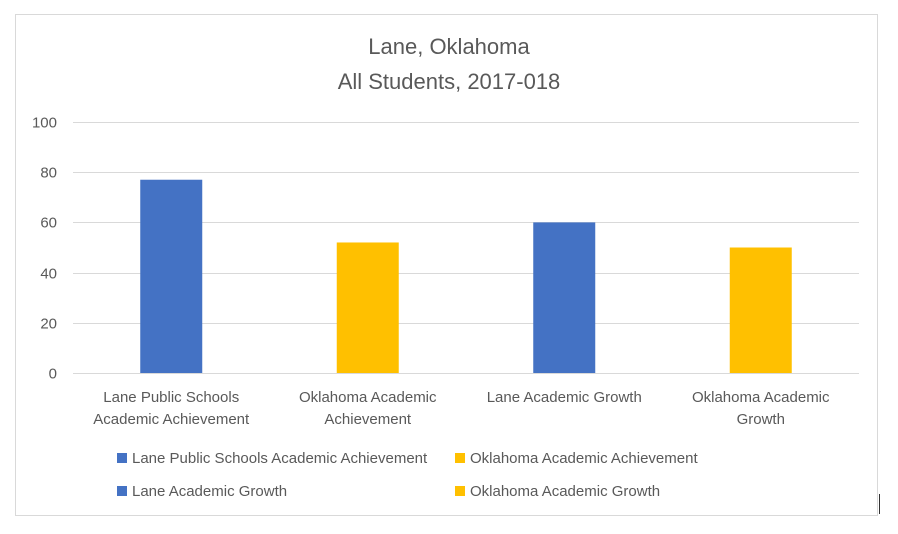 The width and height of the screenshot is (898, 534). What do you see at coordinates (48, 173) in the screenshot?
I see `y-tick-label: 80` at bounding box center [48, 173].